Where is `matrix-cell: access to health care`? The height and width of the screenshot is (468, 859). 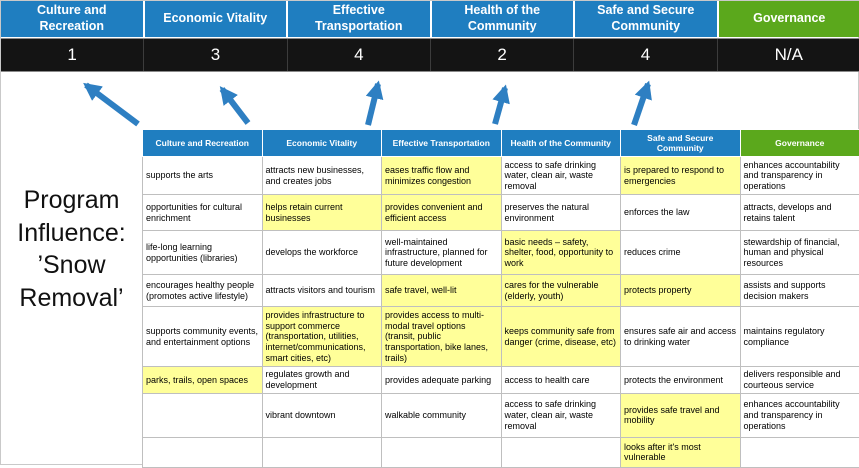 matrix-cell: access to health care is located at coordinates (561, 380).